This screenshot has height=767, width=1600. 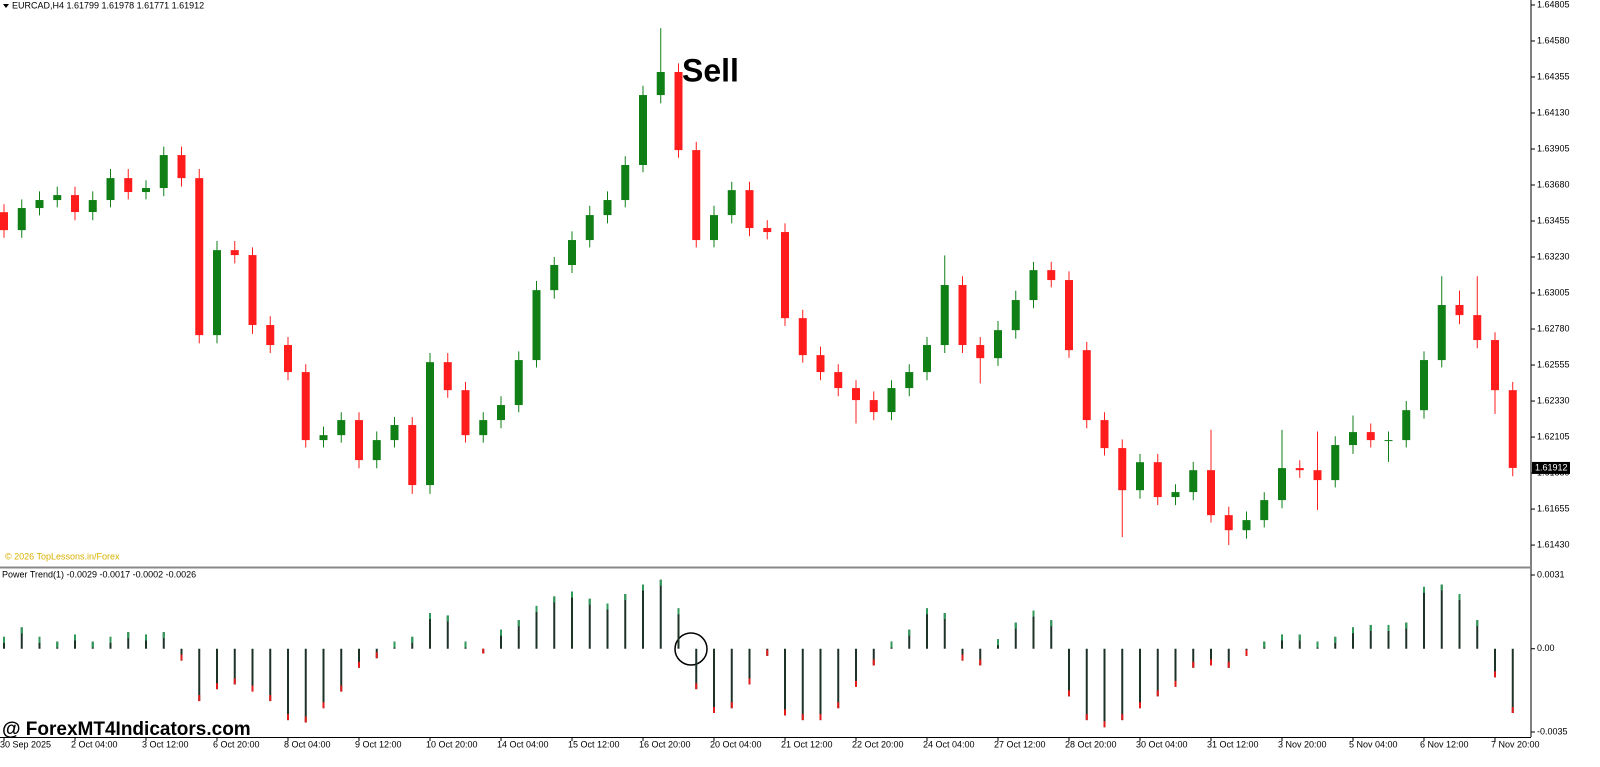 I want to click on signal-circle, so click(x=691, y=649).